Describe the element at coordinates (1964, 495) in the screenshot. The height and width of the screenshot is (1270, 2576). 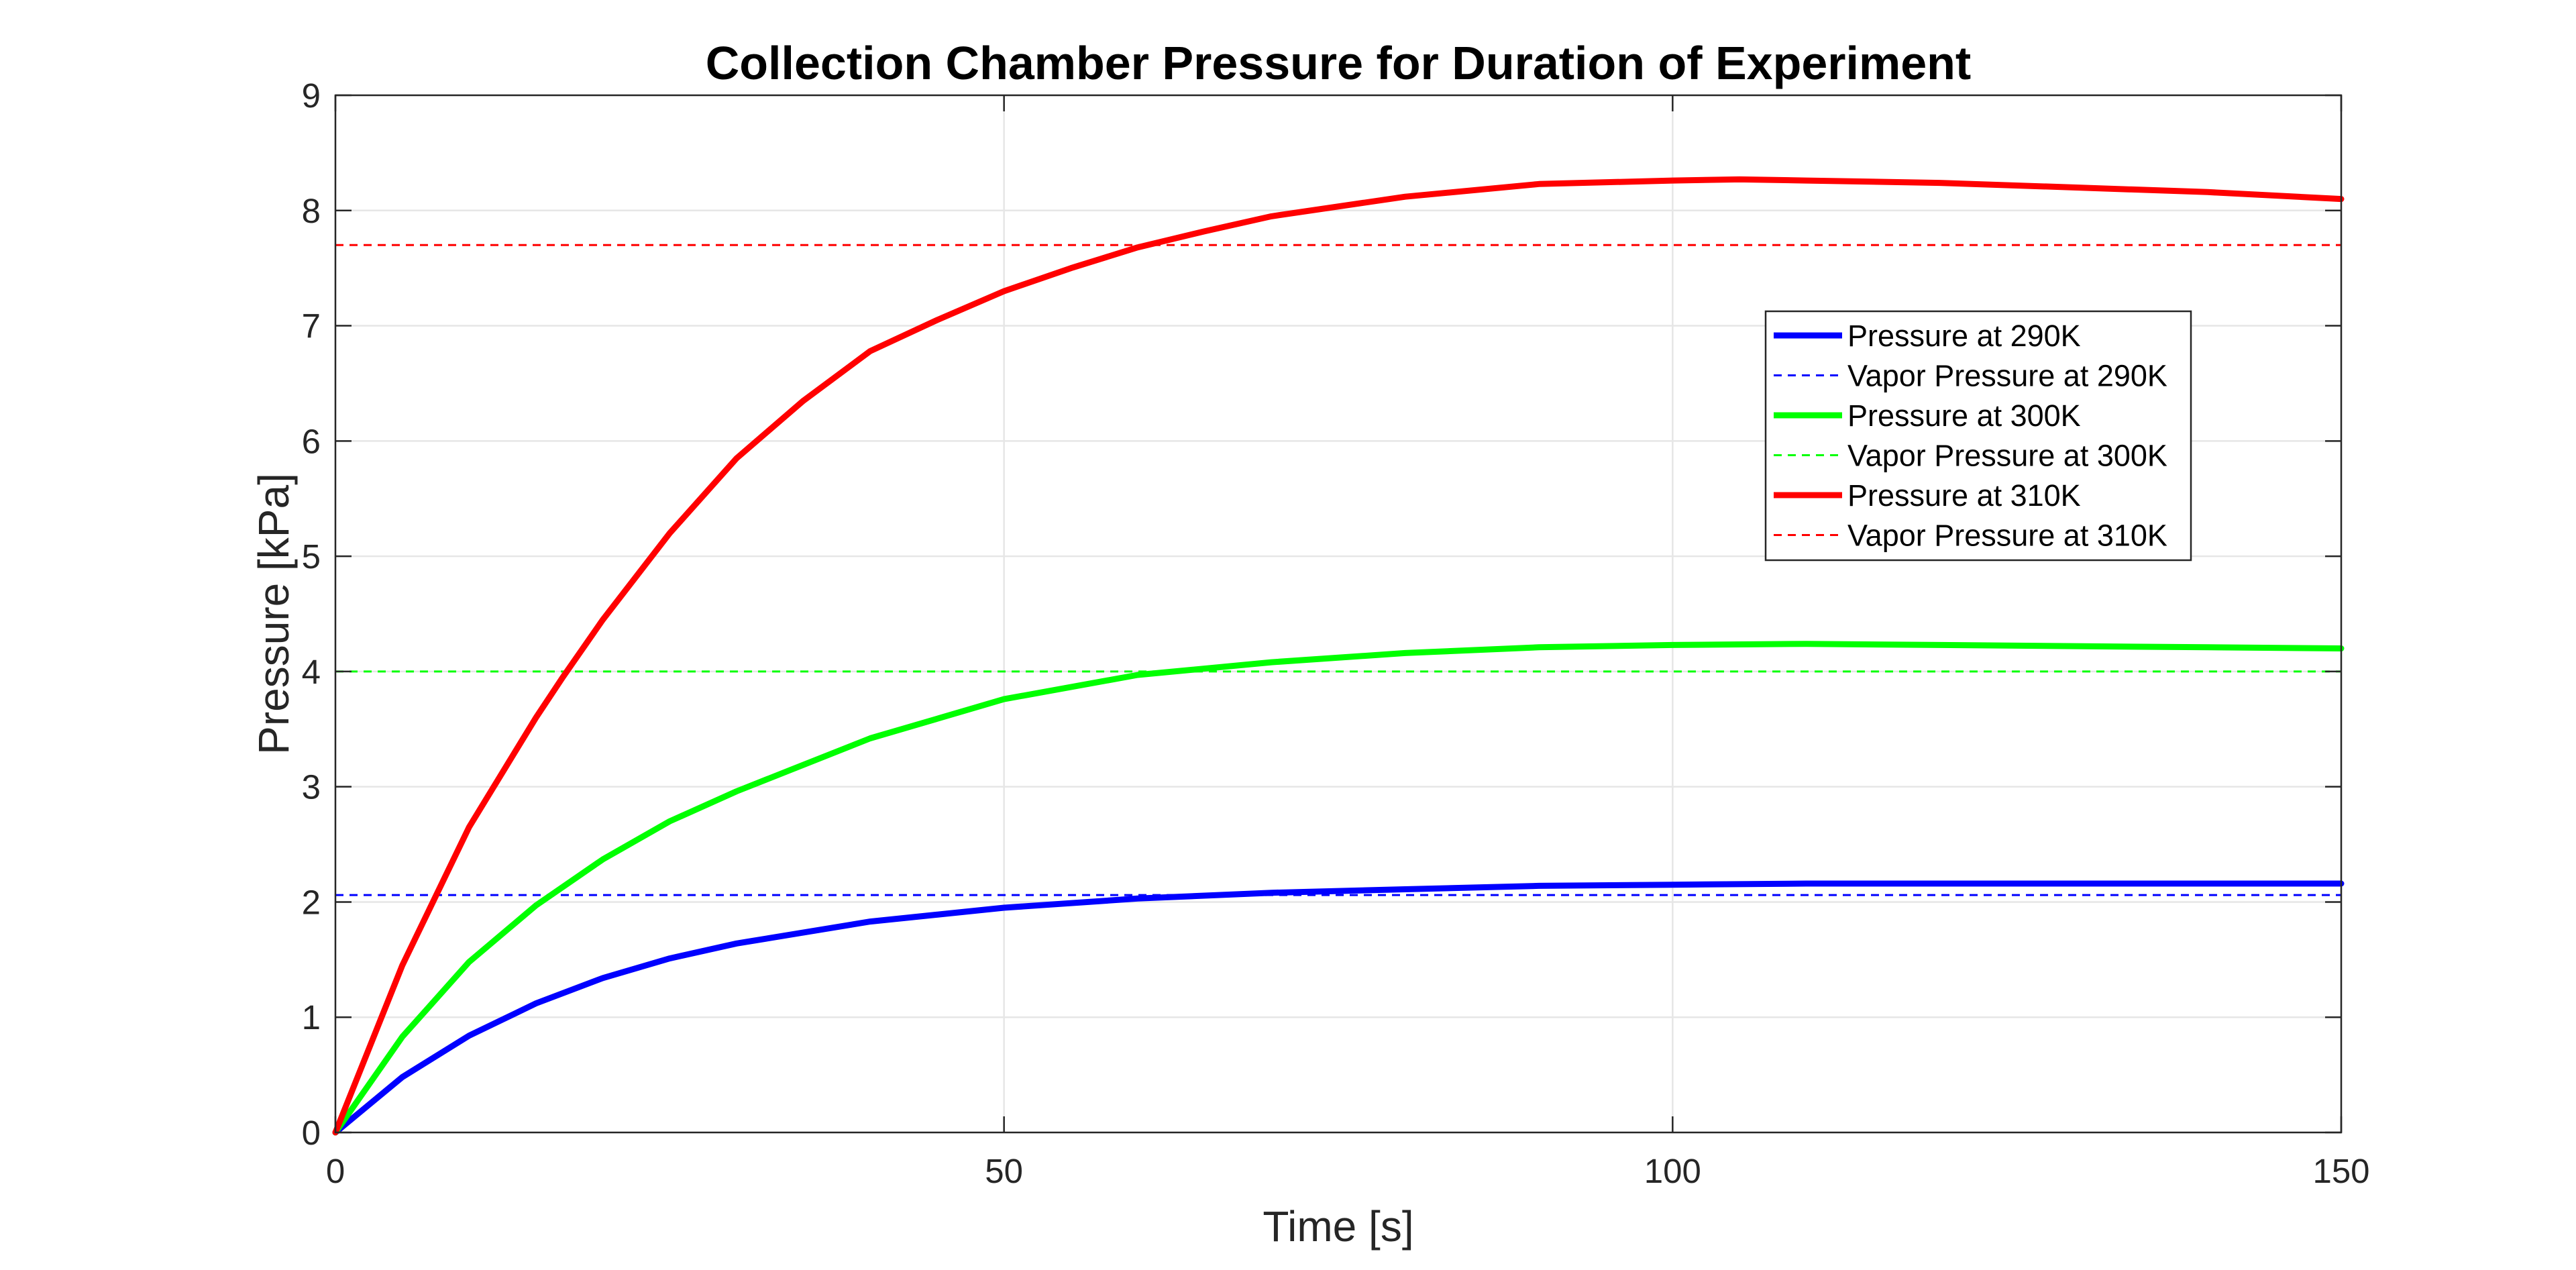
I see `legend-entry-label: Pressure at 310K` at that location.